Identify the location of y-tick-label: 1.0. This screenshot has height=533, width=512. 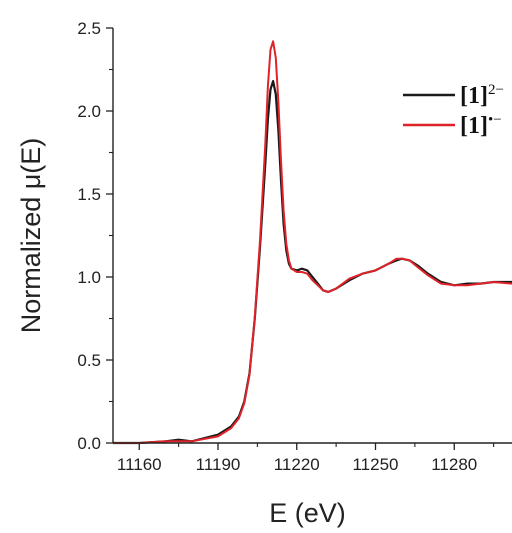
(89, 277).